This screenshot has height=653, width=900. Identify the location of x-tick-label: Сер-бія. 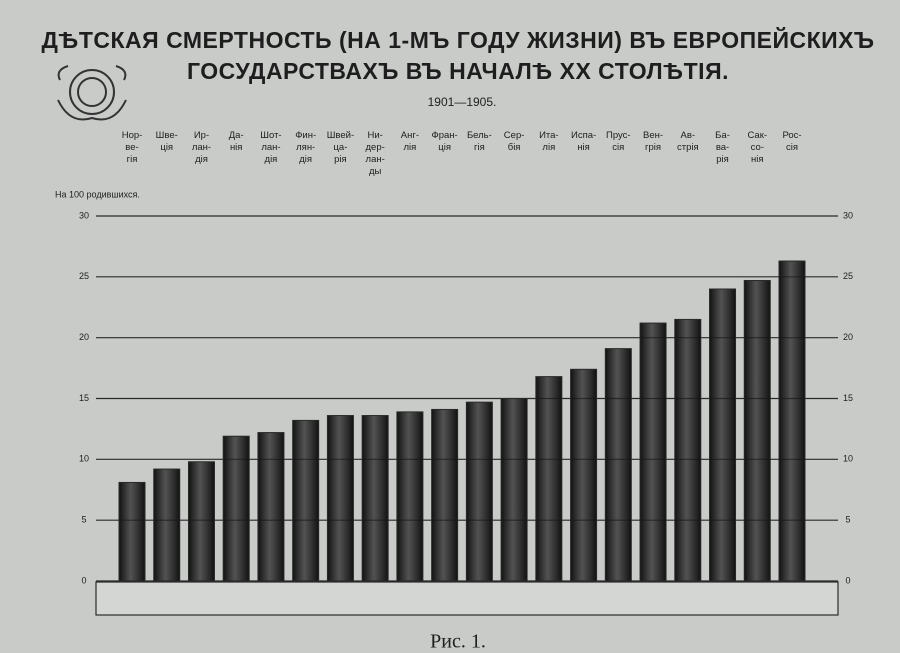
(514, 141).